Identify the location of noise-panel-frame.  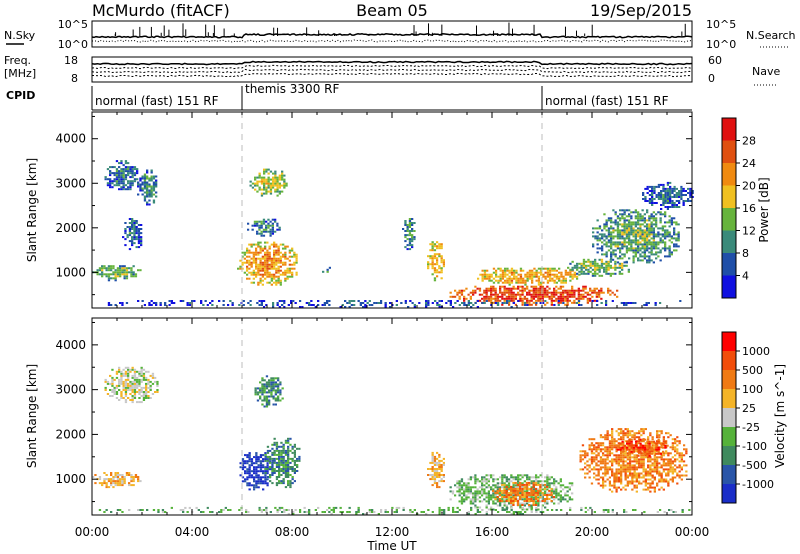
(392, 34).